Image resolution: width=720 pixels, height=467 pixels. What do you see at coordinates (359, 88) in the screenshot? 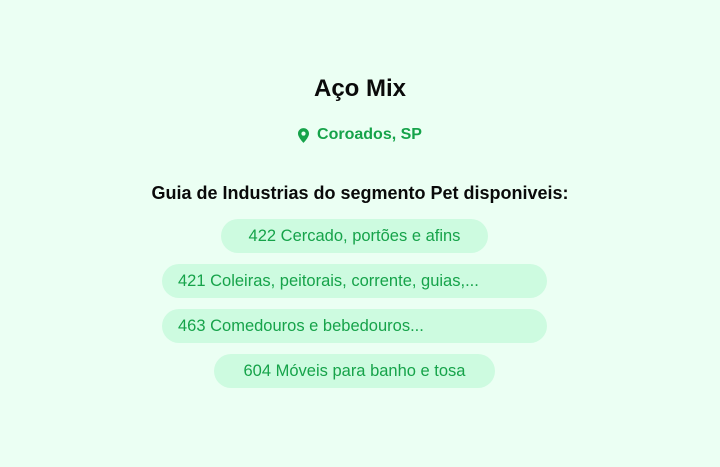
I see `company-name: Aço Mix` at bounding box center [359, 88].